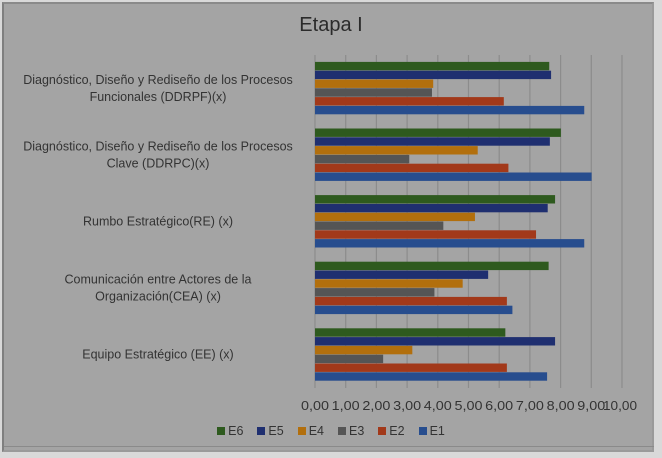 This screenshot has height=458, width=662. What do you see at coordinates (591, 406) in the screenshot?
I see `x-tick-label: 9,00` at bounding box center [591, 406].